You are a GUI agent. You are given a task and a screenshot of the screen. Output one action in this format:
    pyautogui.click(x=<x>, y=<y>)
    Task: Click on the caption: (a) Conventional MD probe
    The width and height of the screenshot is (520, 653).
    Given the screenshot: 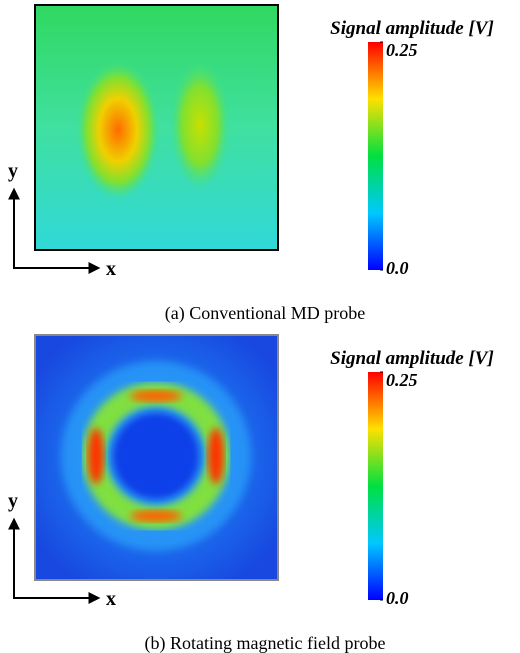 What is the action you would take?
    pyautogui.click(x=265, y=313)
    